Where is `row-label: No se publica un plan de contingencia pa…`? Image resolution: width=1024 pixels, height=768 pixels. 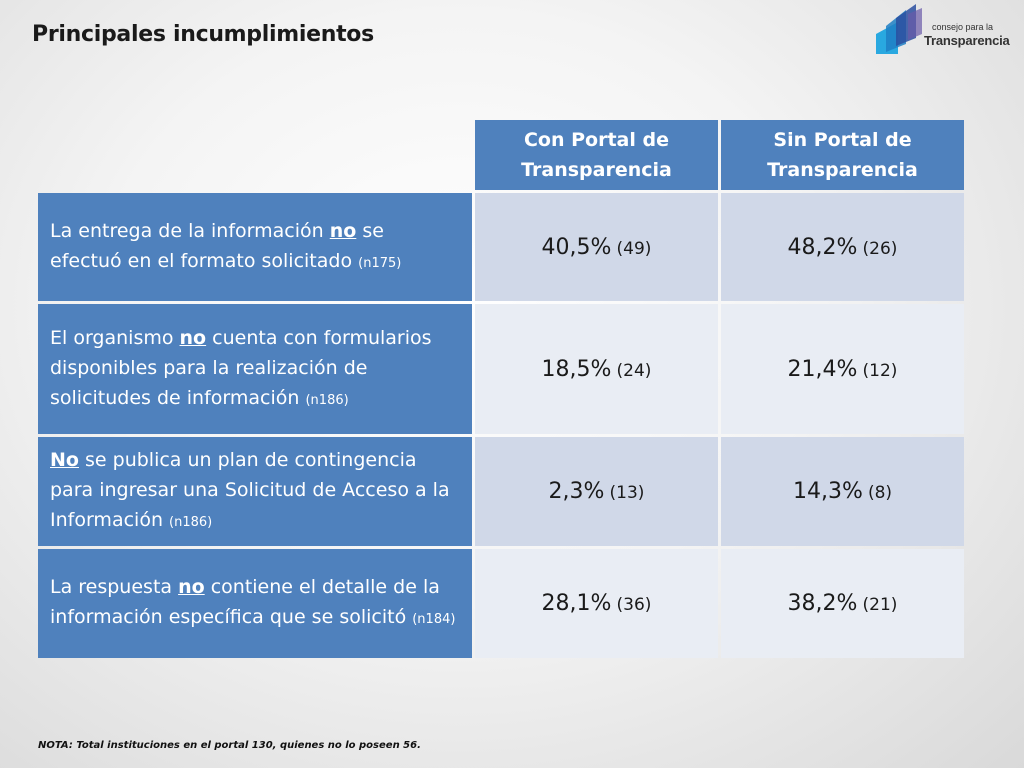
row-label: No se publica un plan de contingencia pa… is located at coordinates (255, 491).